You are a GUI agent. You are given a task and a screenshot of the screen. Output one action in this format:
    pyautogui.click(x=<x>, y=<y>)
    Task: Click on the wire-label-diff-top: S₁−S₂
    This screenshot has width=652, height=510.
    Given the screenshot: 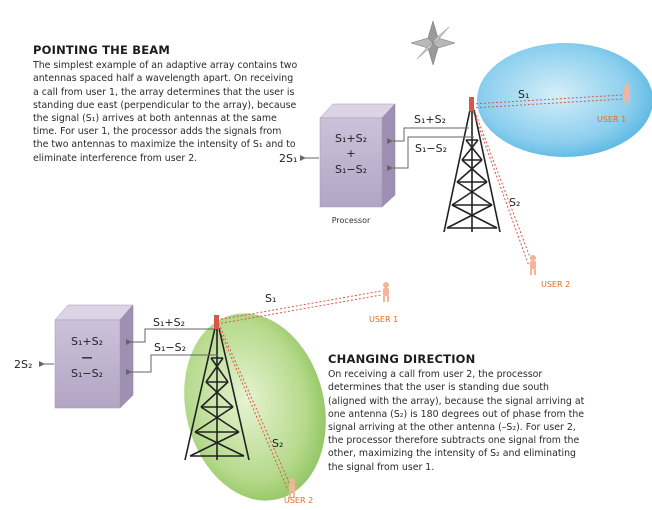 What is the action you would take?
    pyautogui.click(x=431, y=148)
    